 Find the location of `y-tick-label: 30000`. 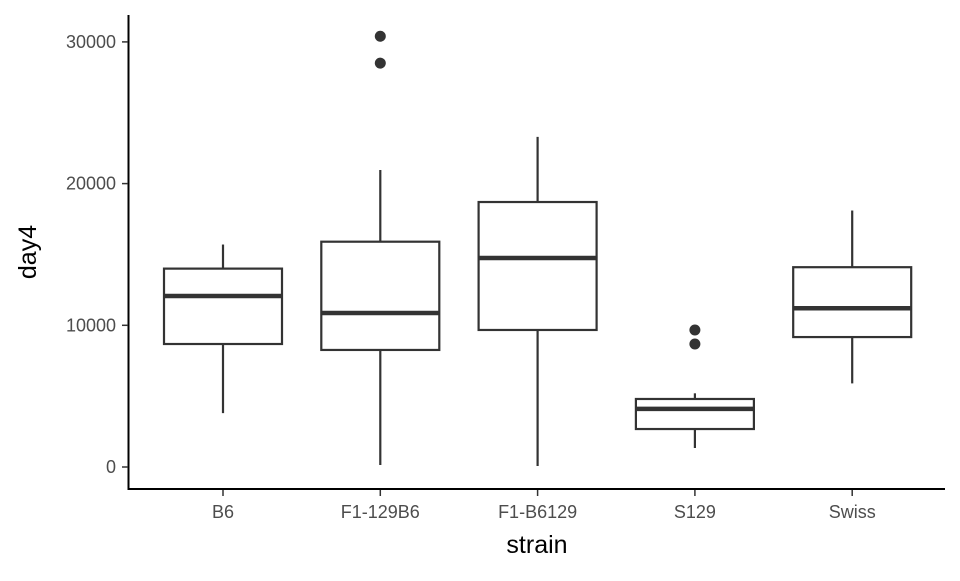

y-tick-label: 30000 is located at coordinates (91, 42).